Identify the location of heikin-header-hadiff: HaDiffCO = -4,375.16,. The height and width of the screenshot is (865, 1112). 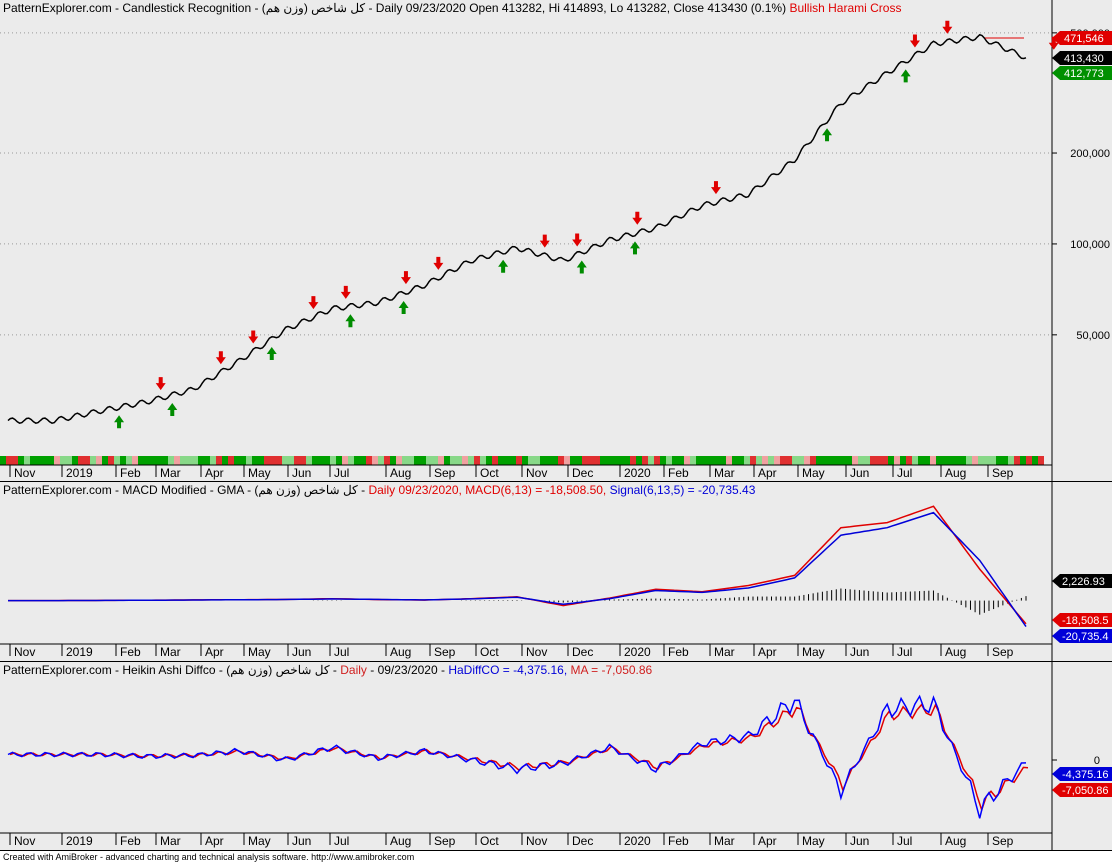
(508, 670).